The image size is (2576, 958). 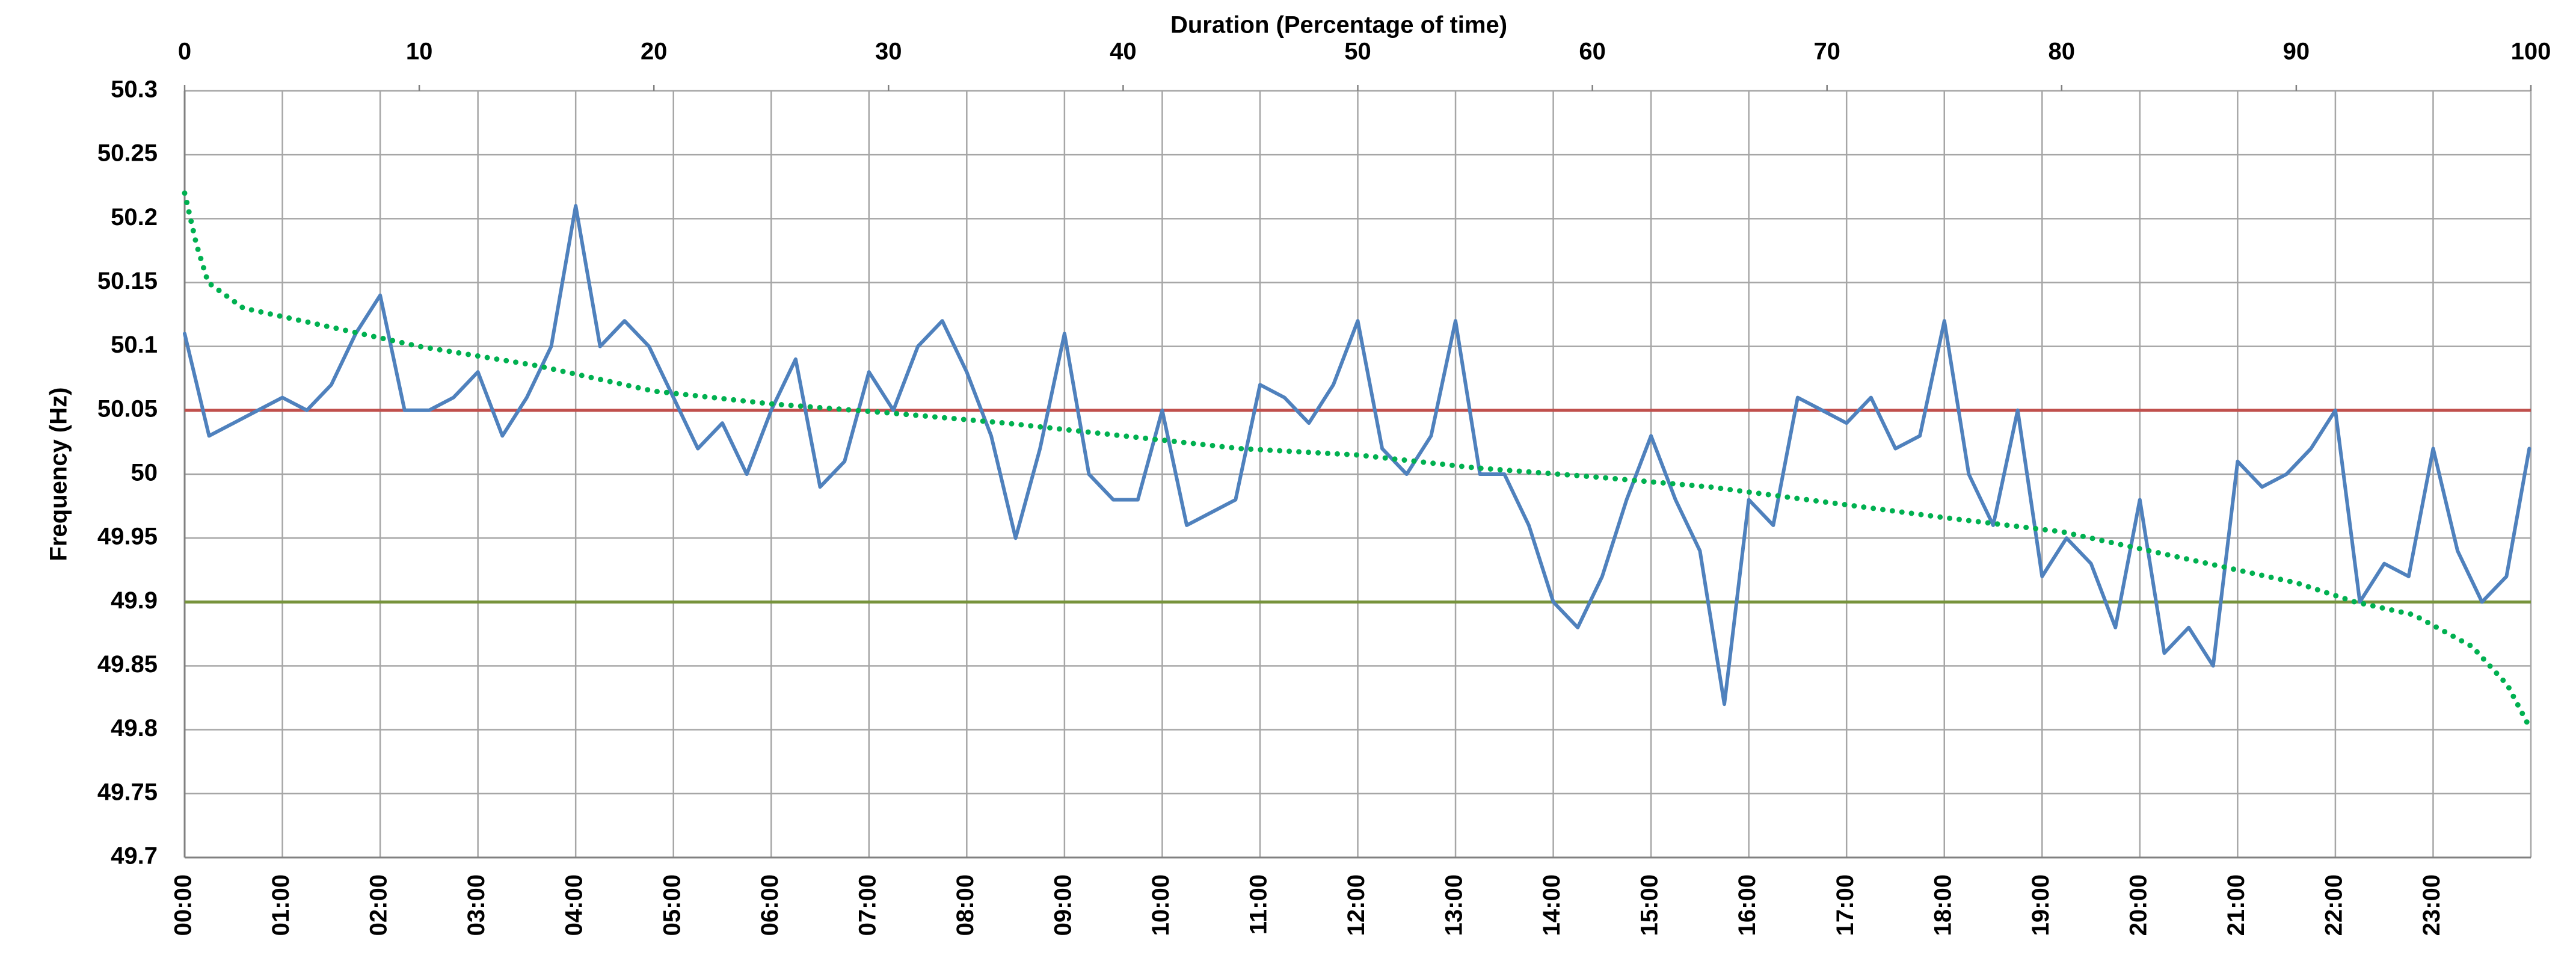 I want to click on x-tick-label: 15:00, so click(x=1650, y=905).